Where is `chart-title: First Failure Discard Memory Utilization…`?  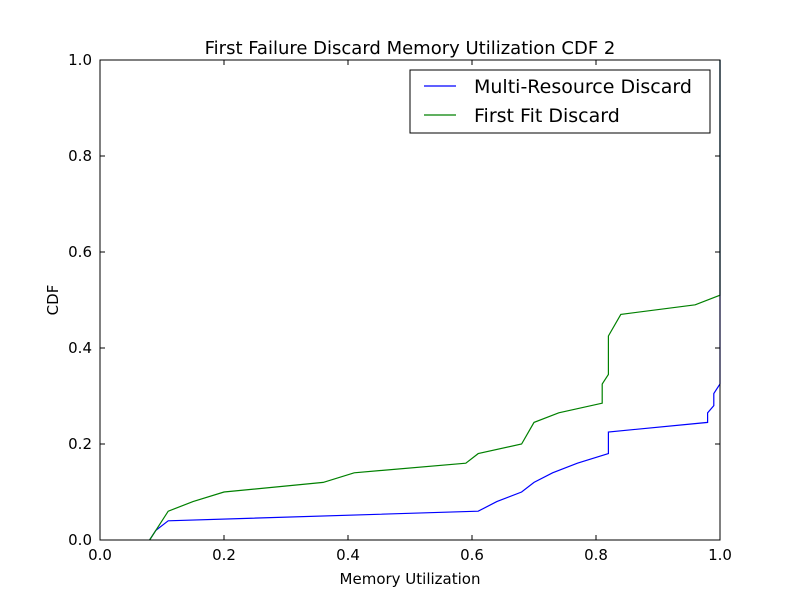 chart-title: First Failure Discard Memory Utilization… is located at coordinates (410, 48).